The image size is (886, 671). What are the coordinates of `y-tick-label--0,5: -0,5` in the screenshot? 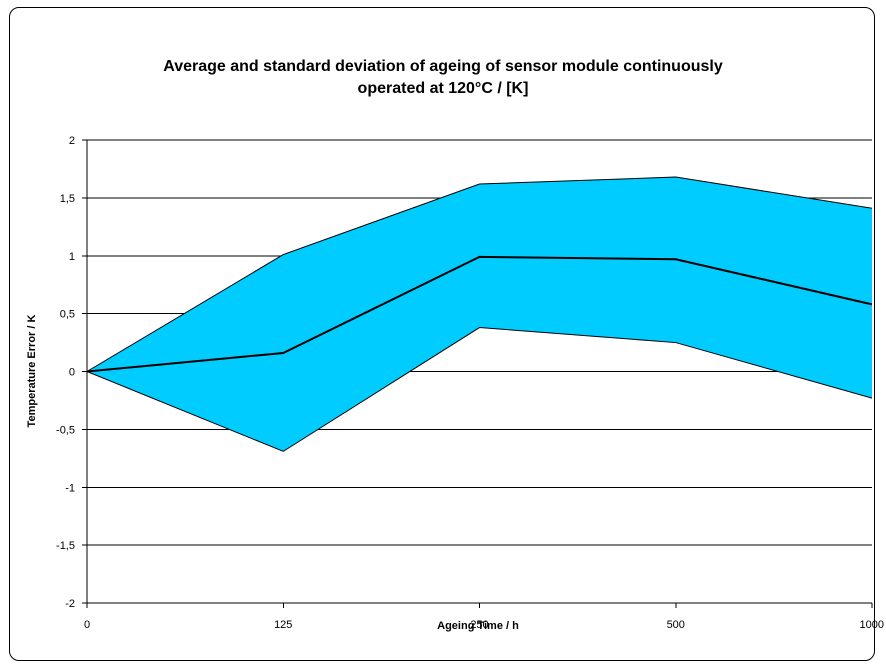 It's located at (65, 430).